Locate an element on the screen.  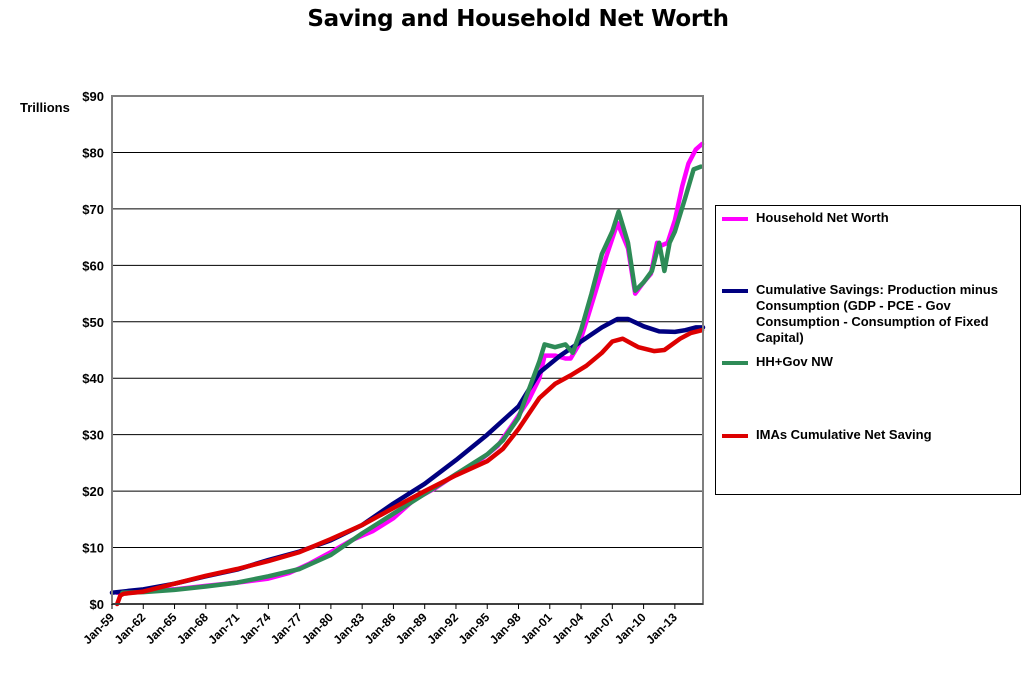
legend-label: IMAs Cumulative Net Saving is located at coordinates (844, 434).